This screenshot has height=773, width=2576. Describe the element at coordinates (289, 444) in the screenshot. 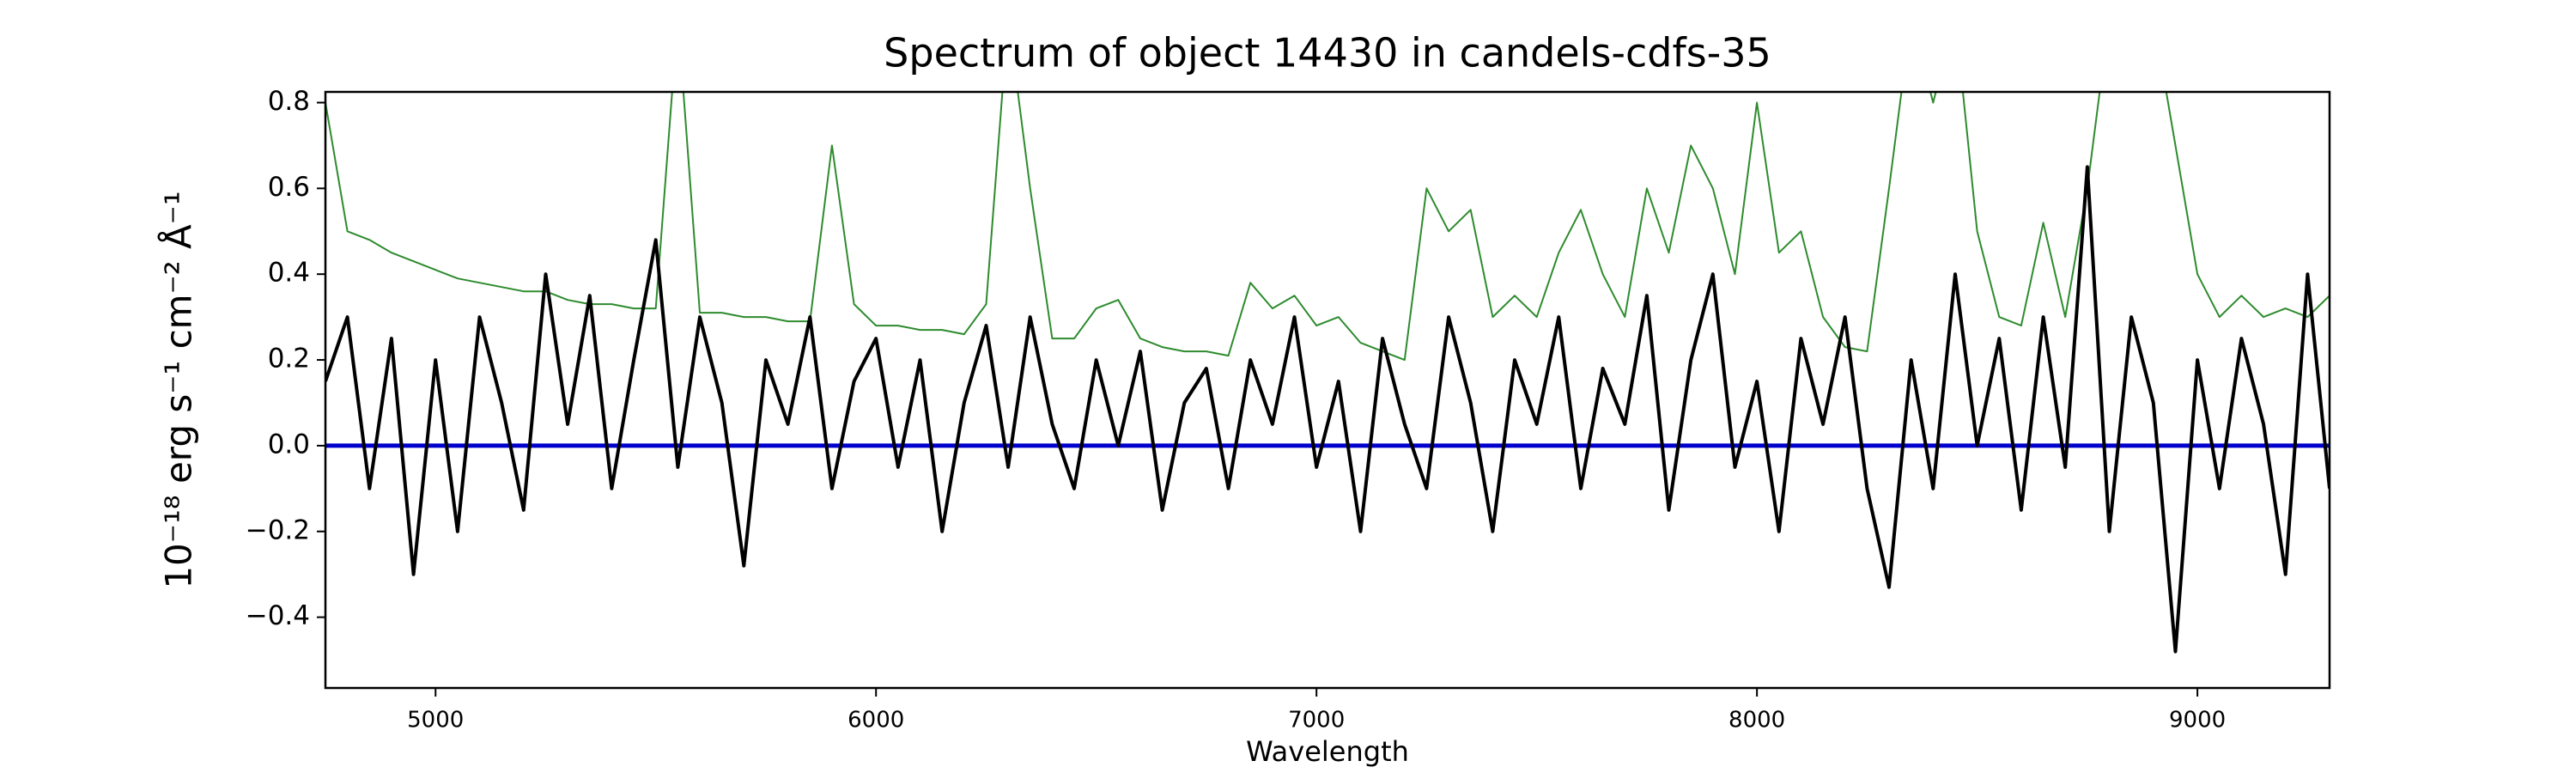

I see `y-tick-label: 0.0` at that location.